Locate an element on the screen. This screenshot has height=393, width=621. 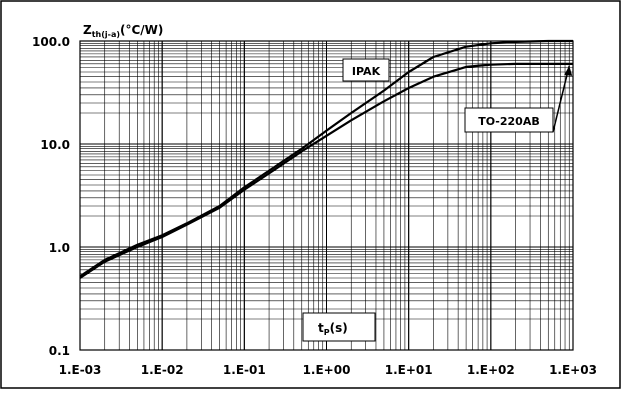
annotation-ipak: IPAK is located at coordinates (366, 70).